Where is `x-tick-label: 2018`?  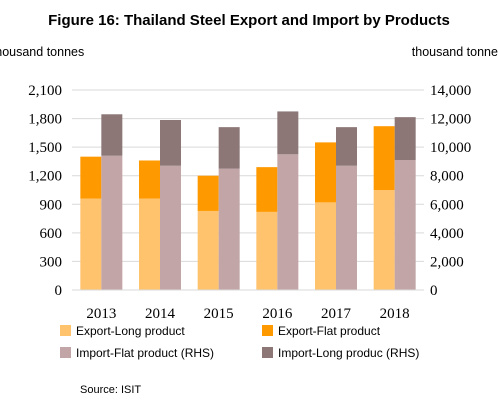
x-tick-label: 2018 is located at coordinates (395, 314).